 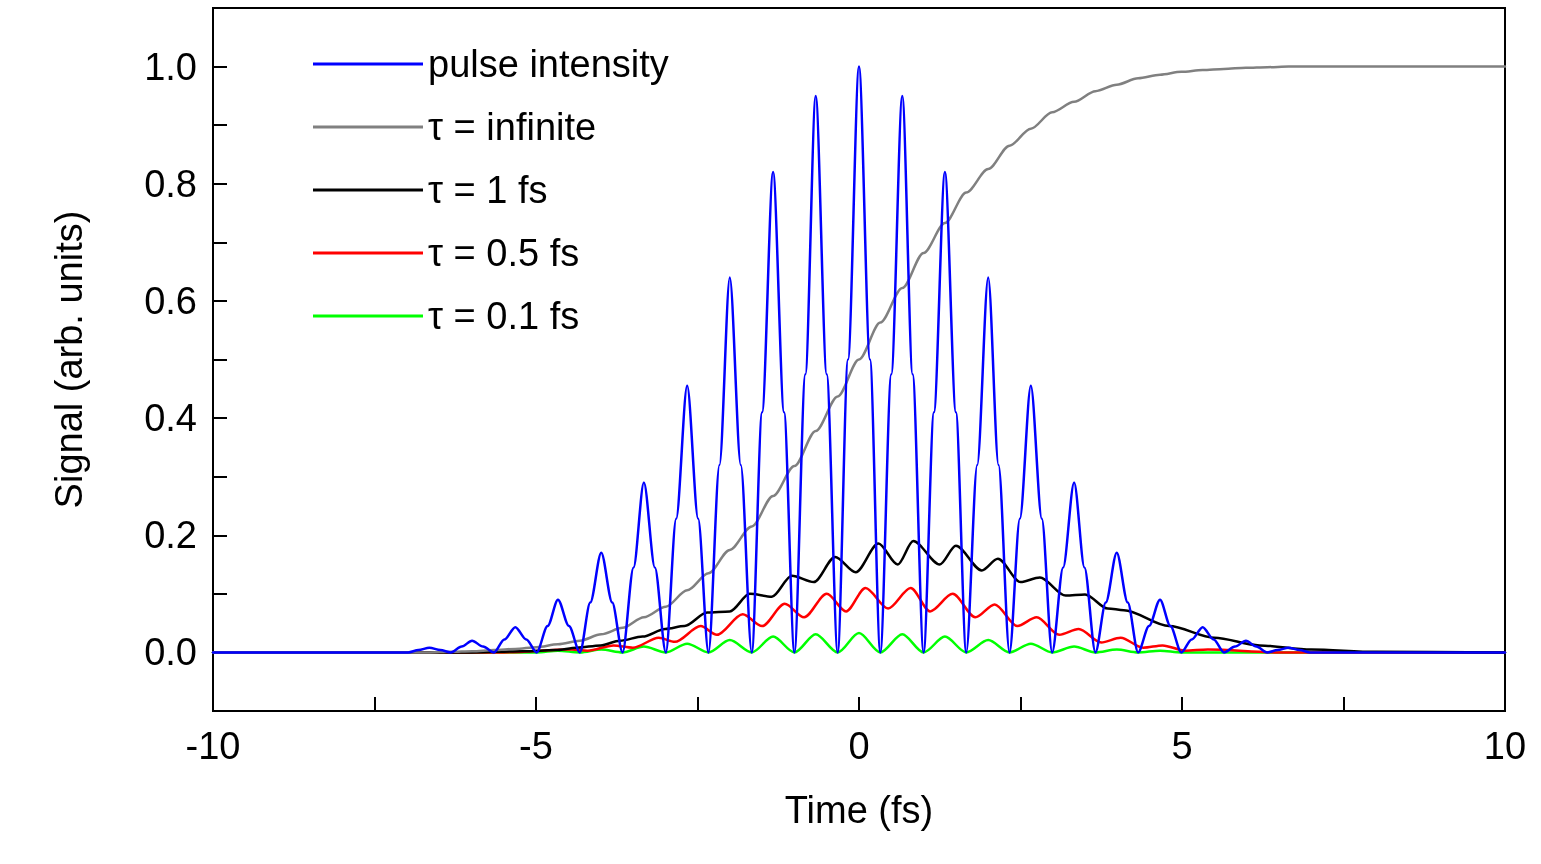 What do you see at coordinates (504, 253) in the screenshot?
I see `legend-label: τ = 0.5 fs` at bounding box center [504, 253].